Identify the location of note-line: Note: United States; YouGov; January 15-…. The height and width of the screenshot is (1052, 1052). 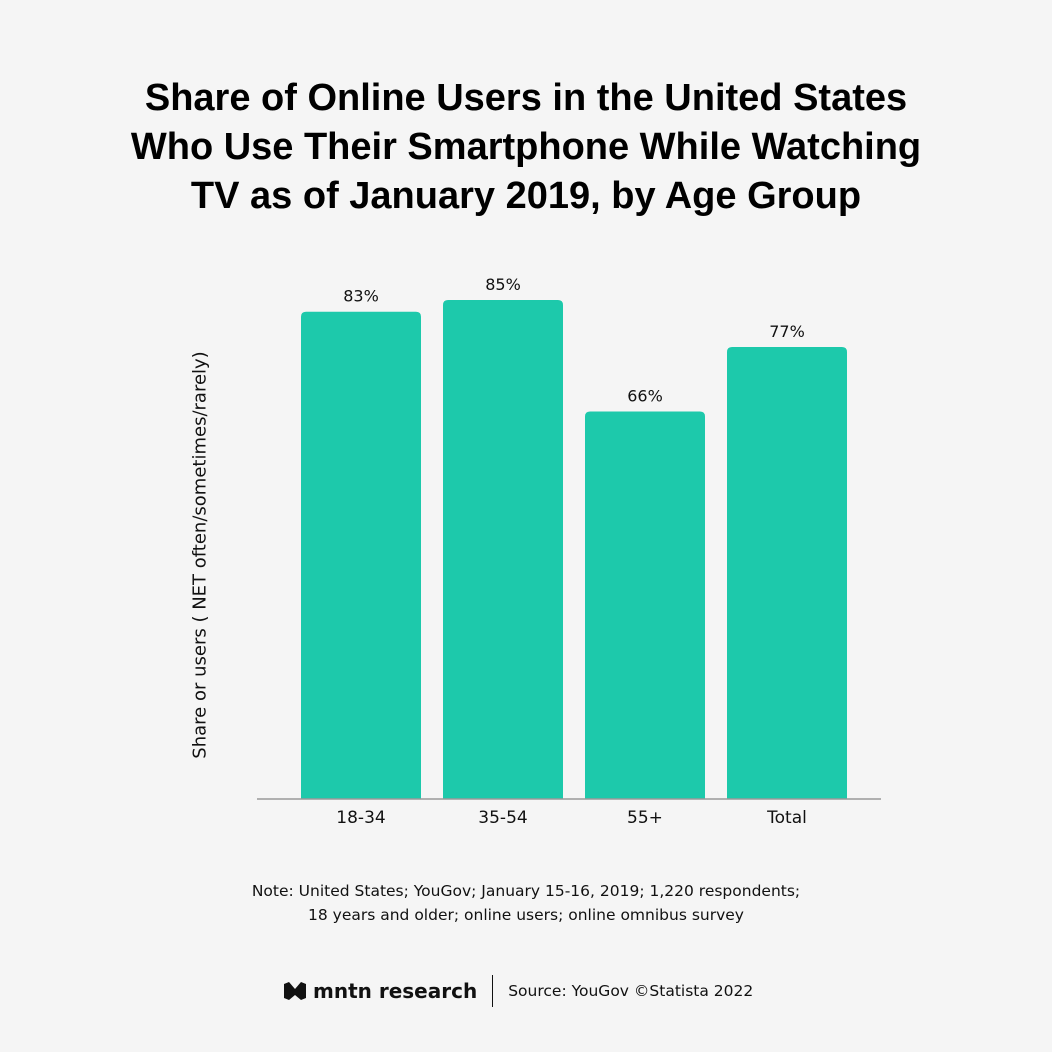
(526, 891).